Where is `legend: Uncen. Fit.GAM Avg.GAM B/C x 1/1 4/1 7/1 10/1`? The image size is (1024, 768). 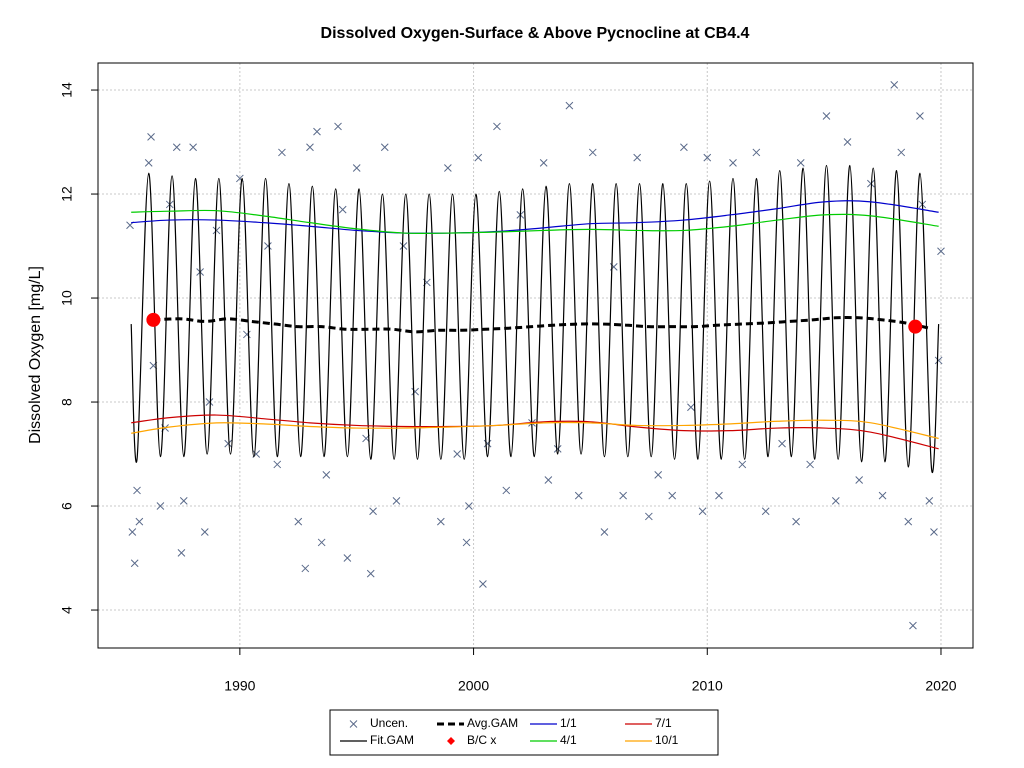
legend: Uncen. Fit.GAM Avg.GAM B/C x 1/1 4/1 7/1 10/1 is located at coordinates (509, 731).